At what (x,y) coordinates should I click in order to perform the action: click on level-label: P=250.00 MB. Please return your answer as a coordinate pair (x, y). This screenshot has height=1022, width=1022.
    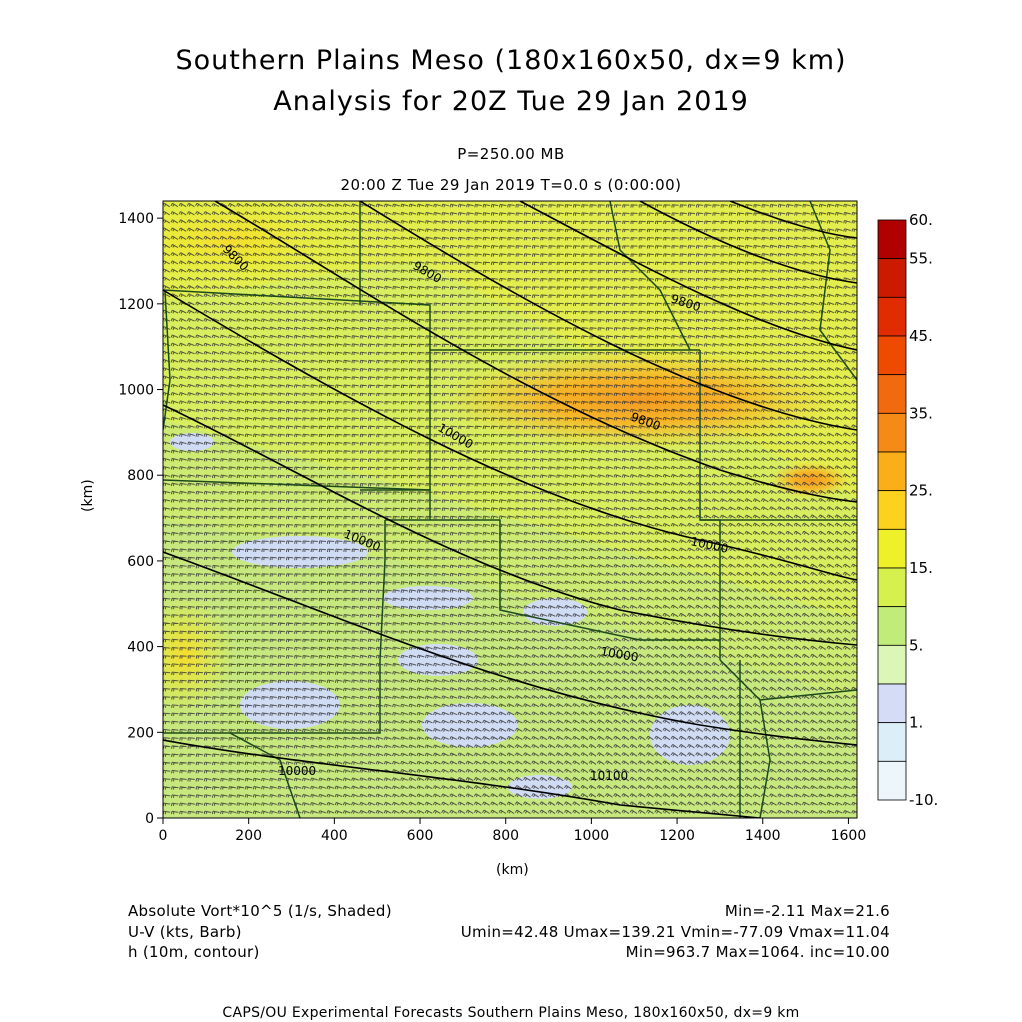
    Looking at the image, I should click on (511, 154).